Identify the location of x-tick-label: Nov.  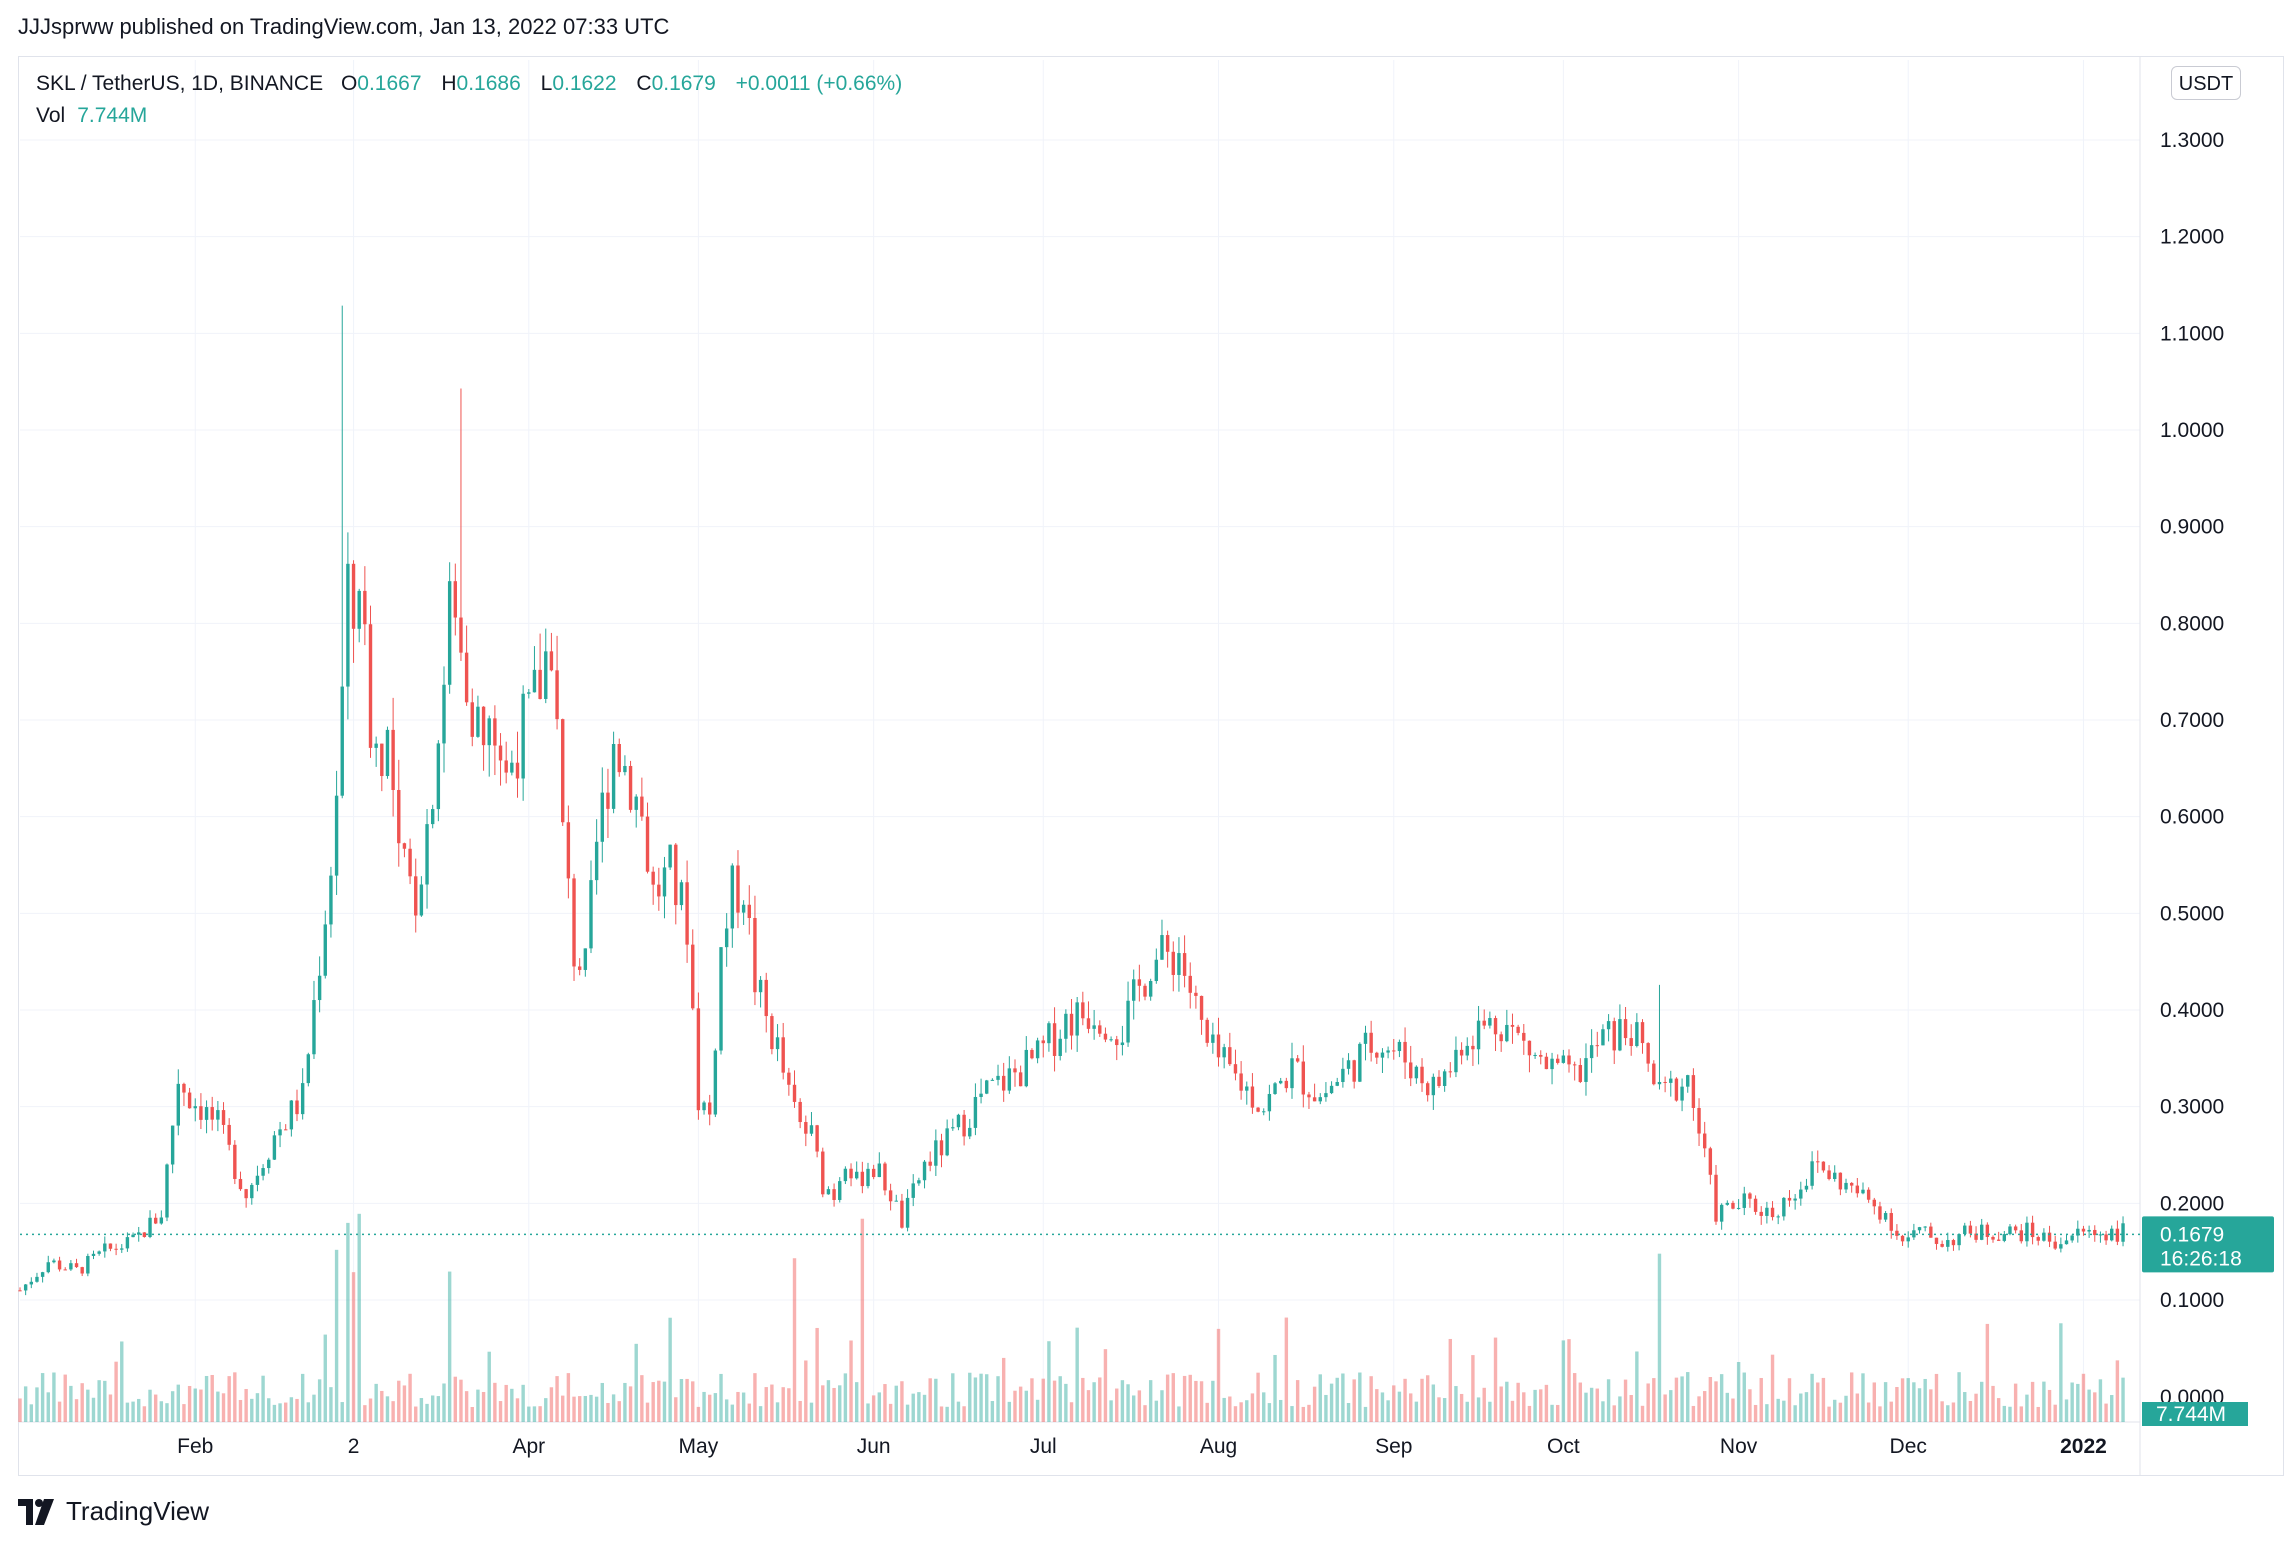
(1739, 1446).